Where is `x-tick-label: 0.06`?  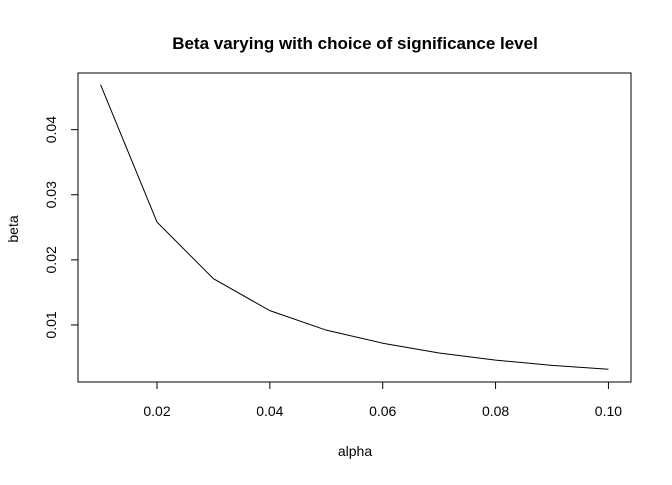 x-tick-label: 0.06 is located at coordinates (382, 411).